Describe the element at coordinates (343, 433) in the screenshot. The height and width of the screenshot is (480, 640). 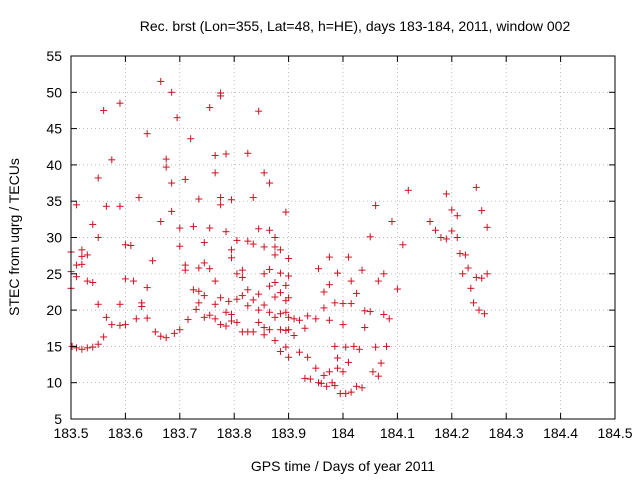
I see `x-tick-label: 184` at that location.